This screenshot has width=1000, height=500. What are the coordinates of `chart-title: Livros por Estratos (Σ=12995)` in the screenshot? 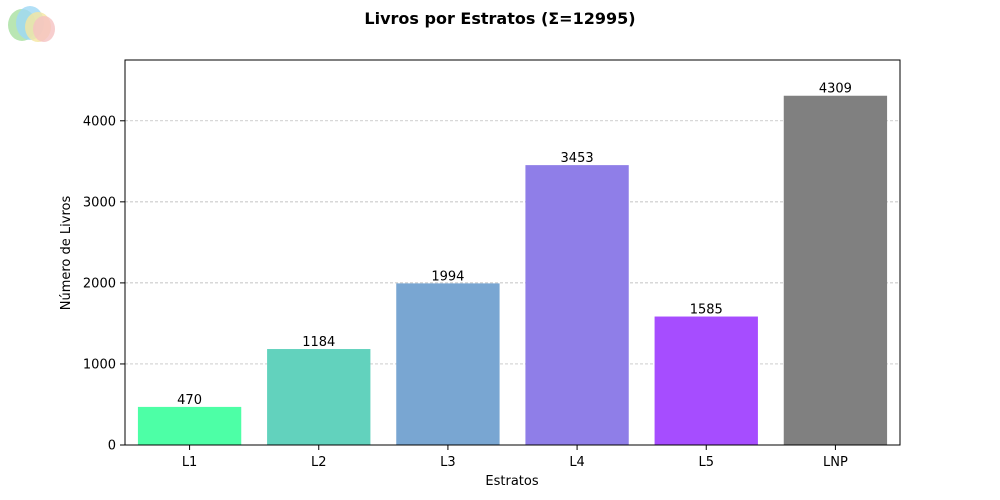 It's located at (499, 18).